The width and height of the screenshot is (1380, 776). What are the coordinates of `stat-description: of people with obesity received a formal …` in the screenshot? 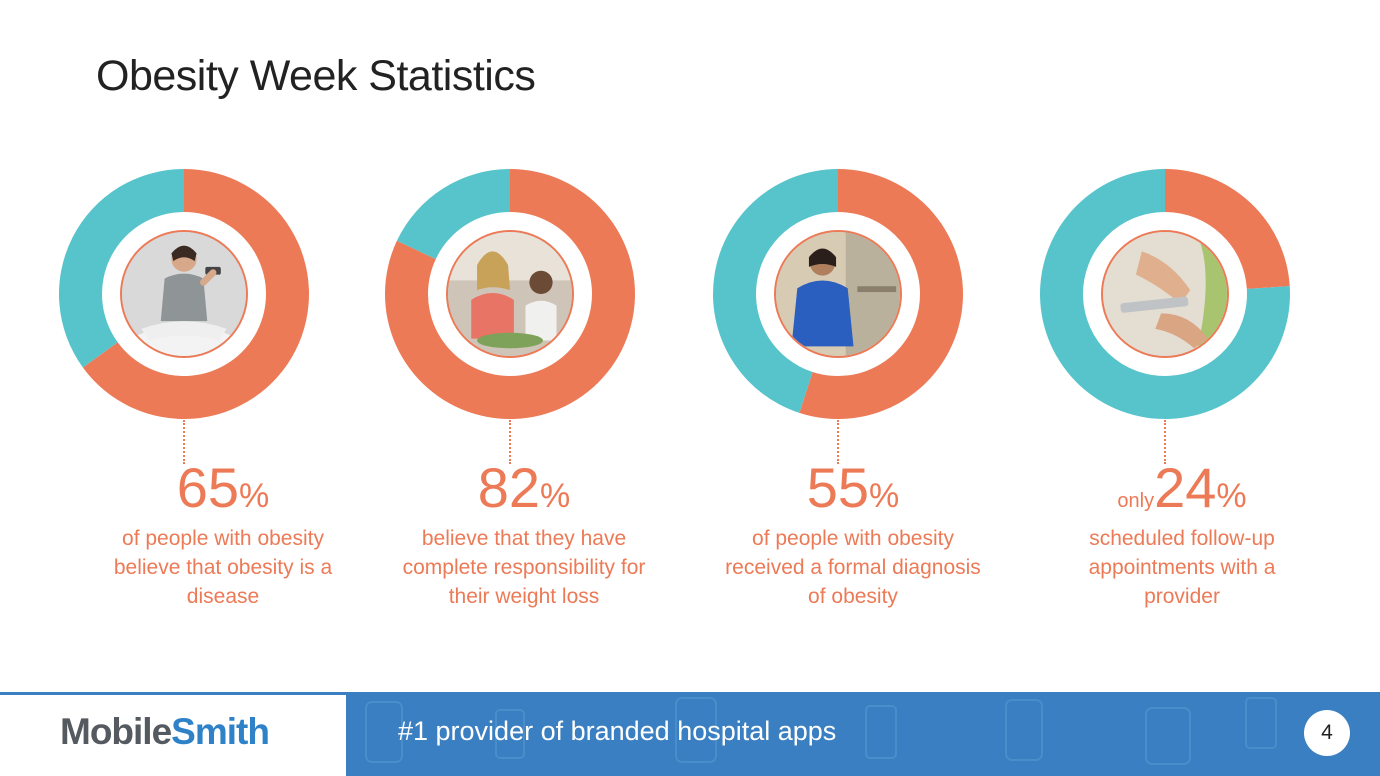 It's located at (853, 567).